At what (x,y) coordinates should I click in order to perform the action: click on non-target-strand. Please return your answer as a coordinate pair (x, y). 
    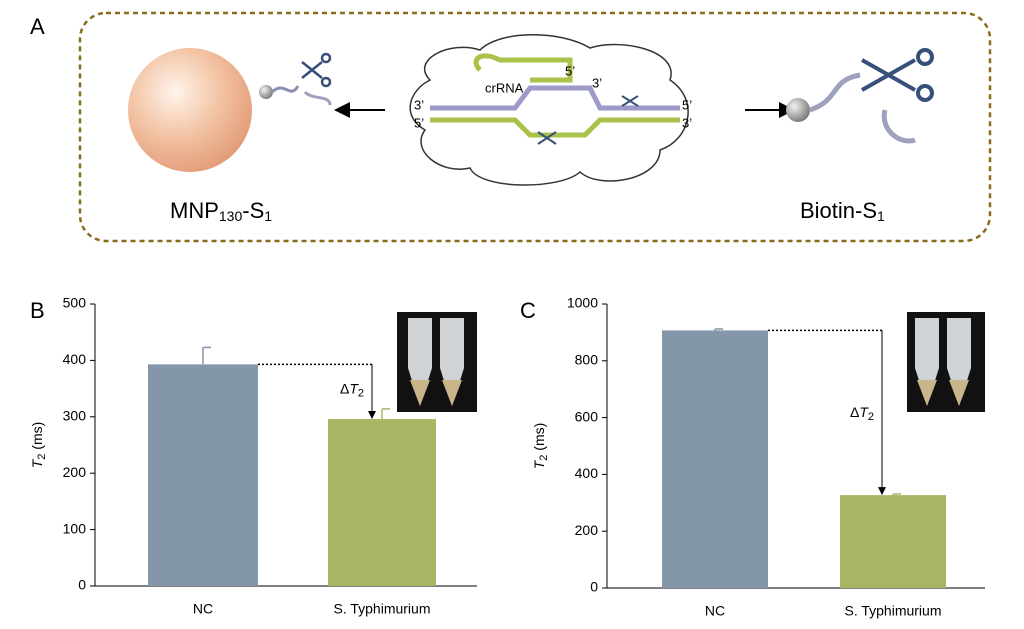
    Looking at the image, I should click on (555, 127).